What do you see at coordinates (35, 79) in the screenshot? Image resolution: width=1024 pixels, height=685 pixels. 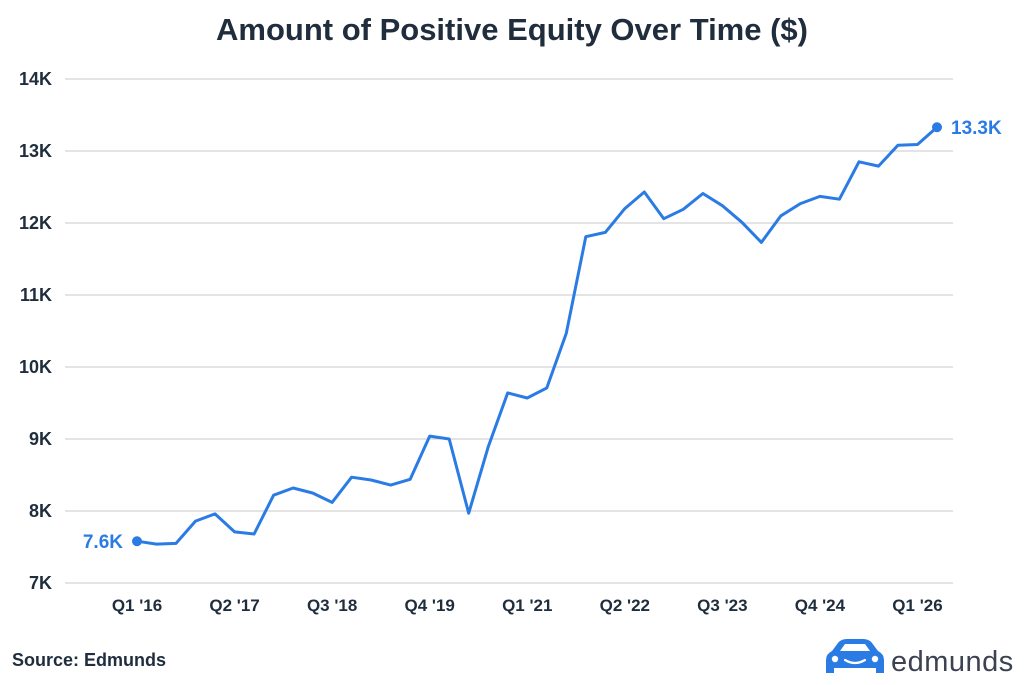 I see `y-tick-label: 14K` at bounding box center [35, 79].